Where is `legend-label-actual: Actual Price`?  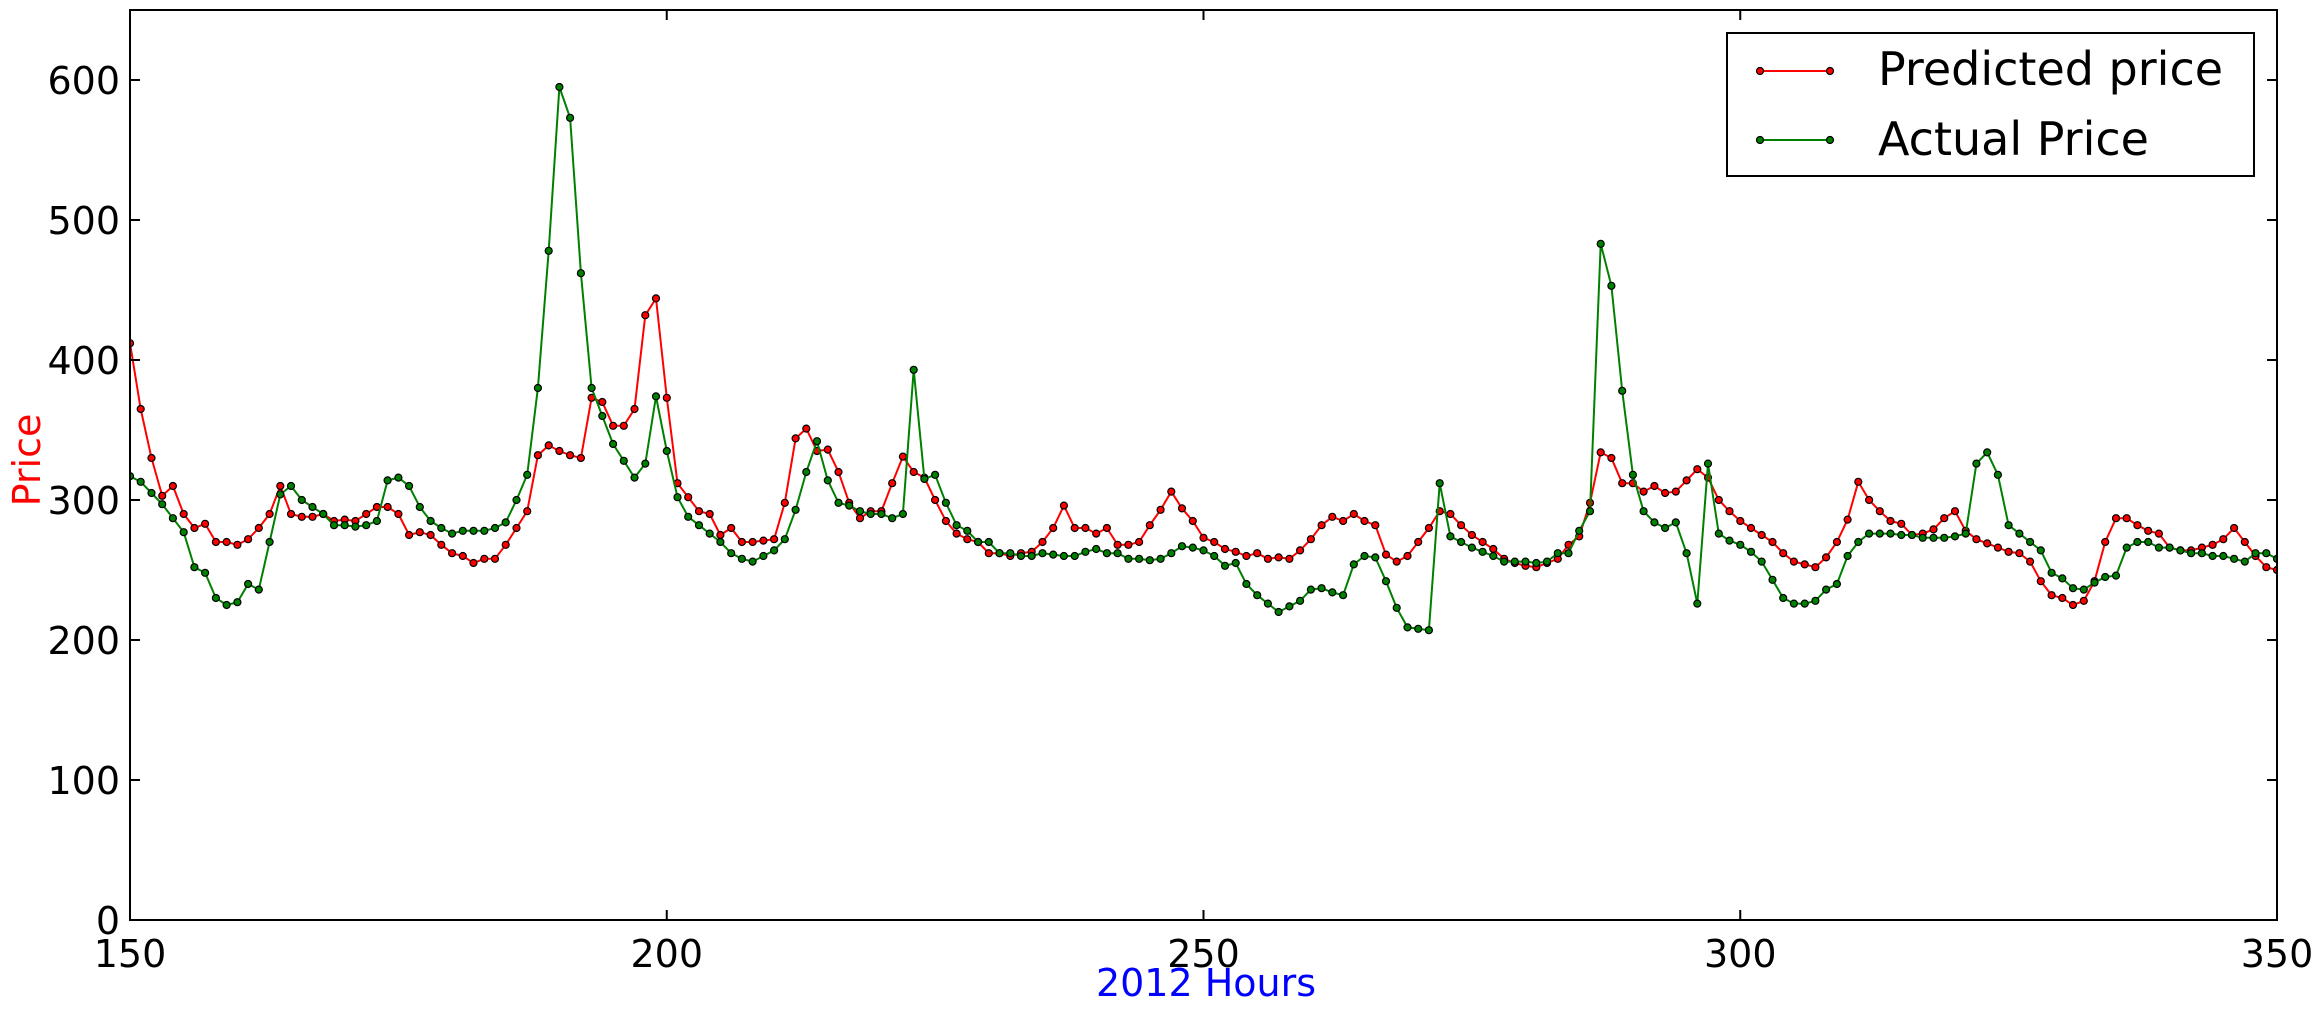
legend-label-actual: Actual Price is located at coordinates (2013, 139).